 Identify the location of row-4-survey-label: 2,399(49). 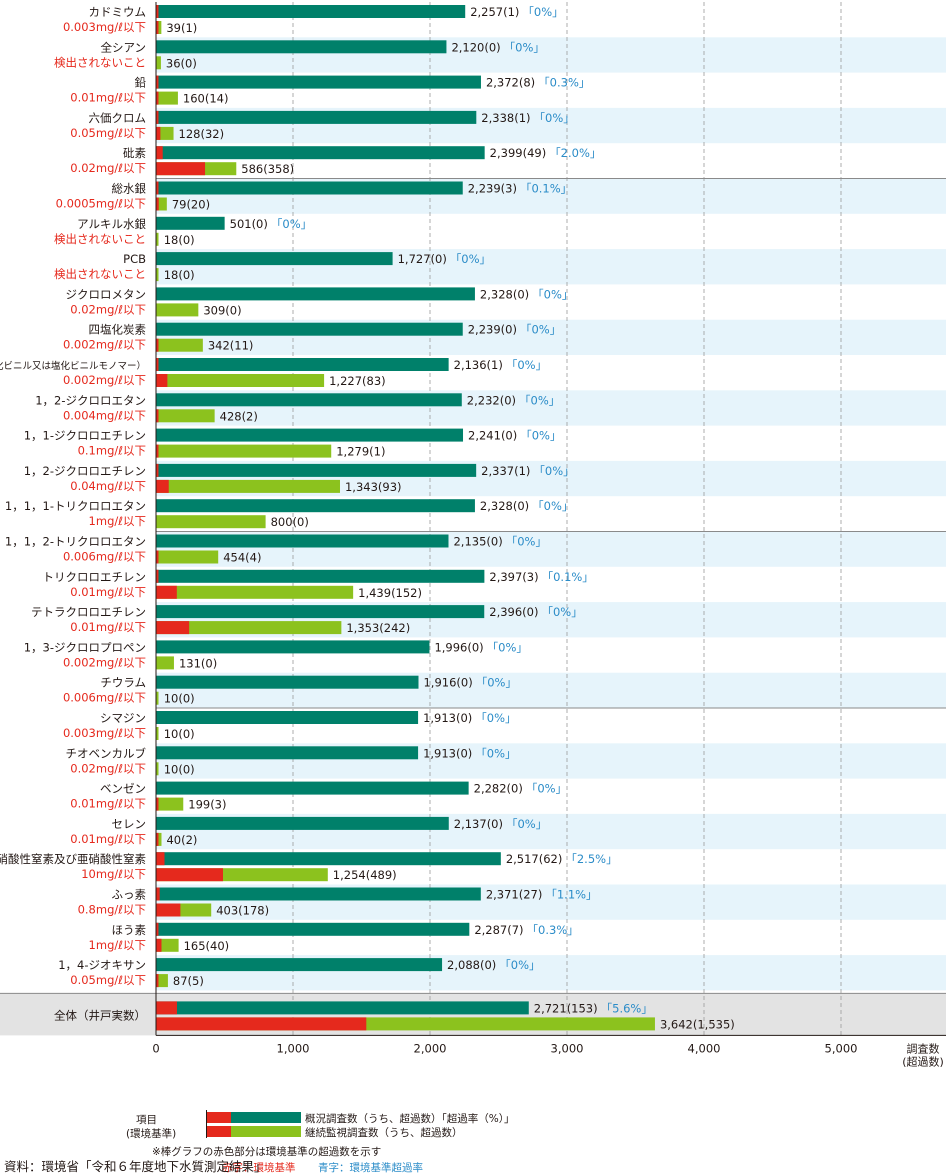
(518, 153).